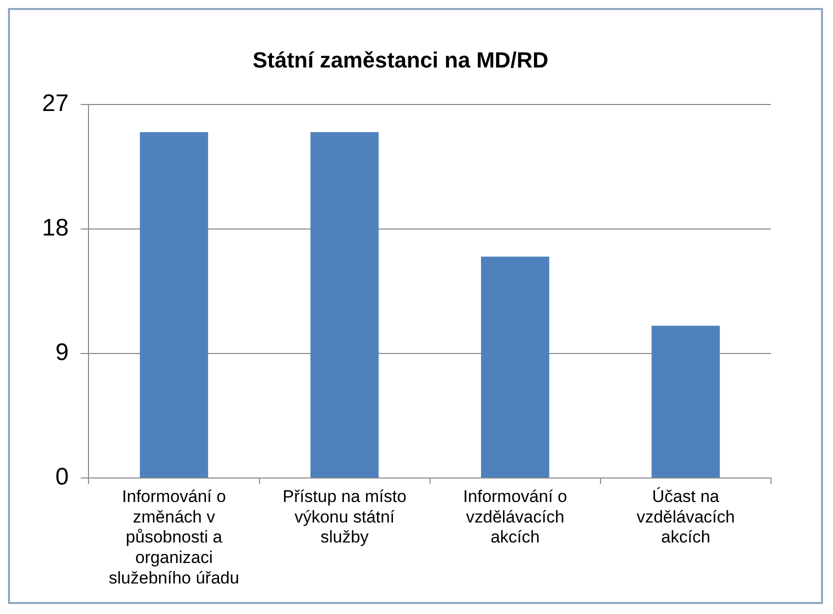 Image resolution: width=833 pixels, height=614 pixels. Describe the element at coordinates (400, 59) in the screenshot. I see `chart-title: Státní zaměstanci na MD/RD` at that location.